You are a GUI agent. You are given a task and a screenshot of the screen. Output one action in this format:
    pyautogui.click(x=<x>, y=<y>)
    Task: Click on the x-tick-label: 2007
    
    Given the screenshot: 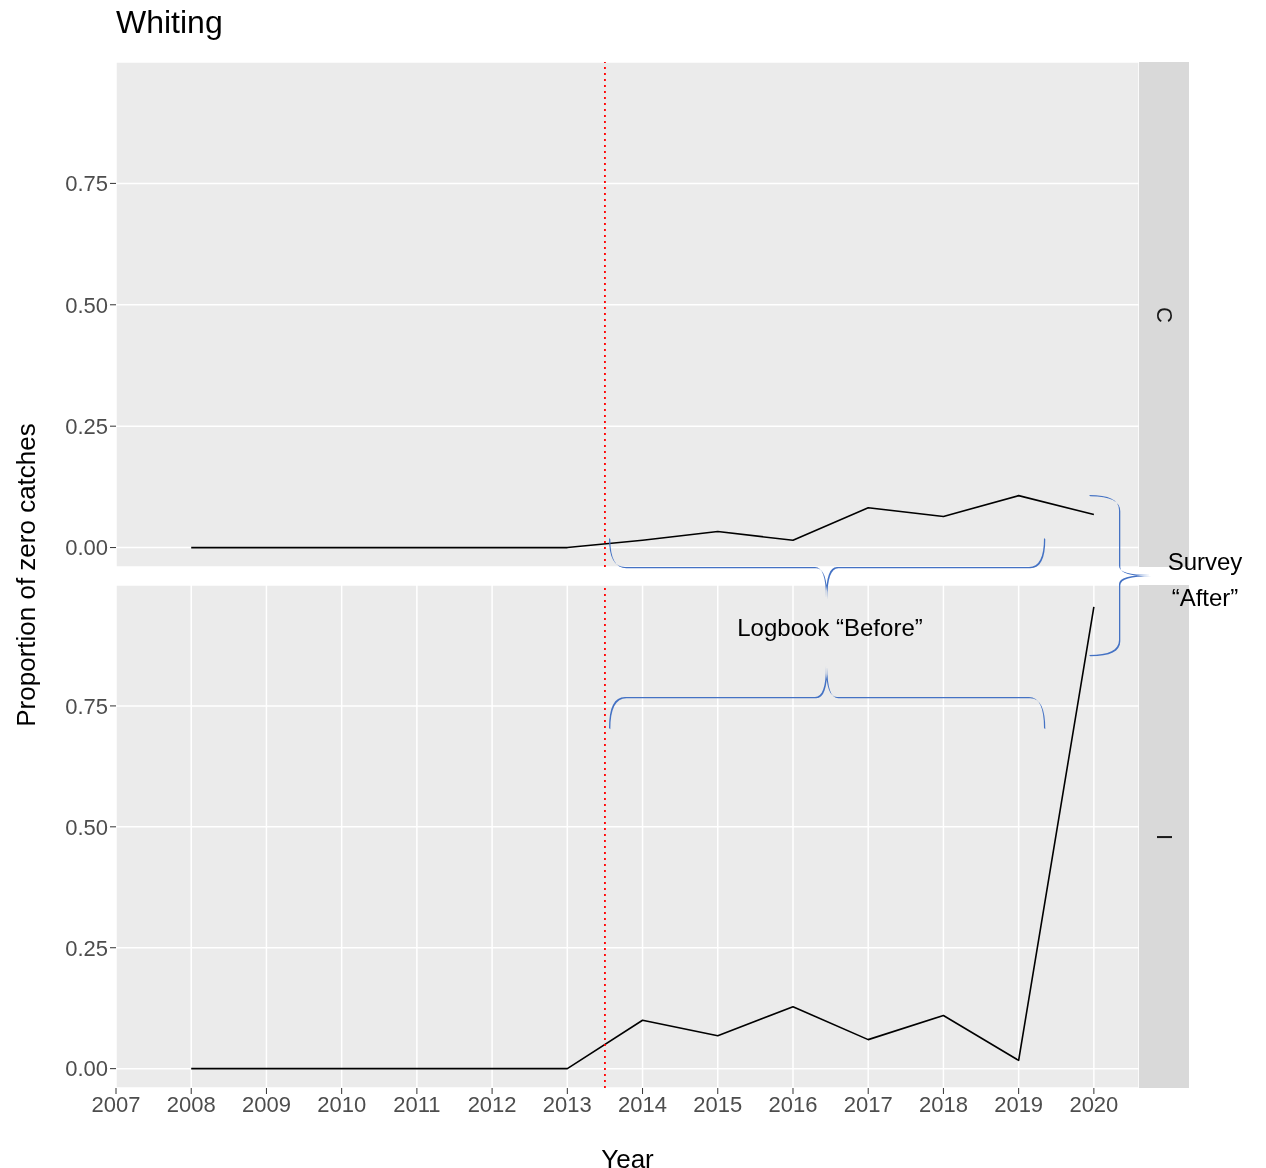 What is the action you would take?
    pyautogui.click(x=116, y=1104)
    